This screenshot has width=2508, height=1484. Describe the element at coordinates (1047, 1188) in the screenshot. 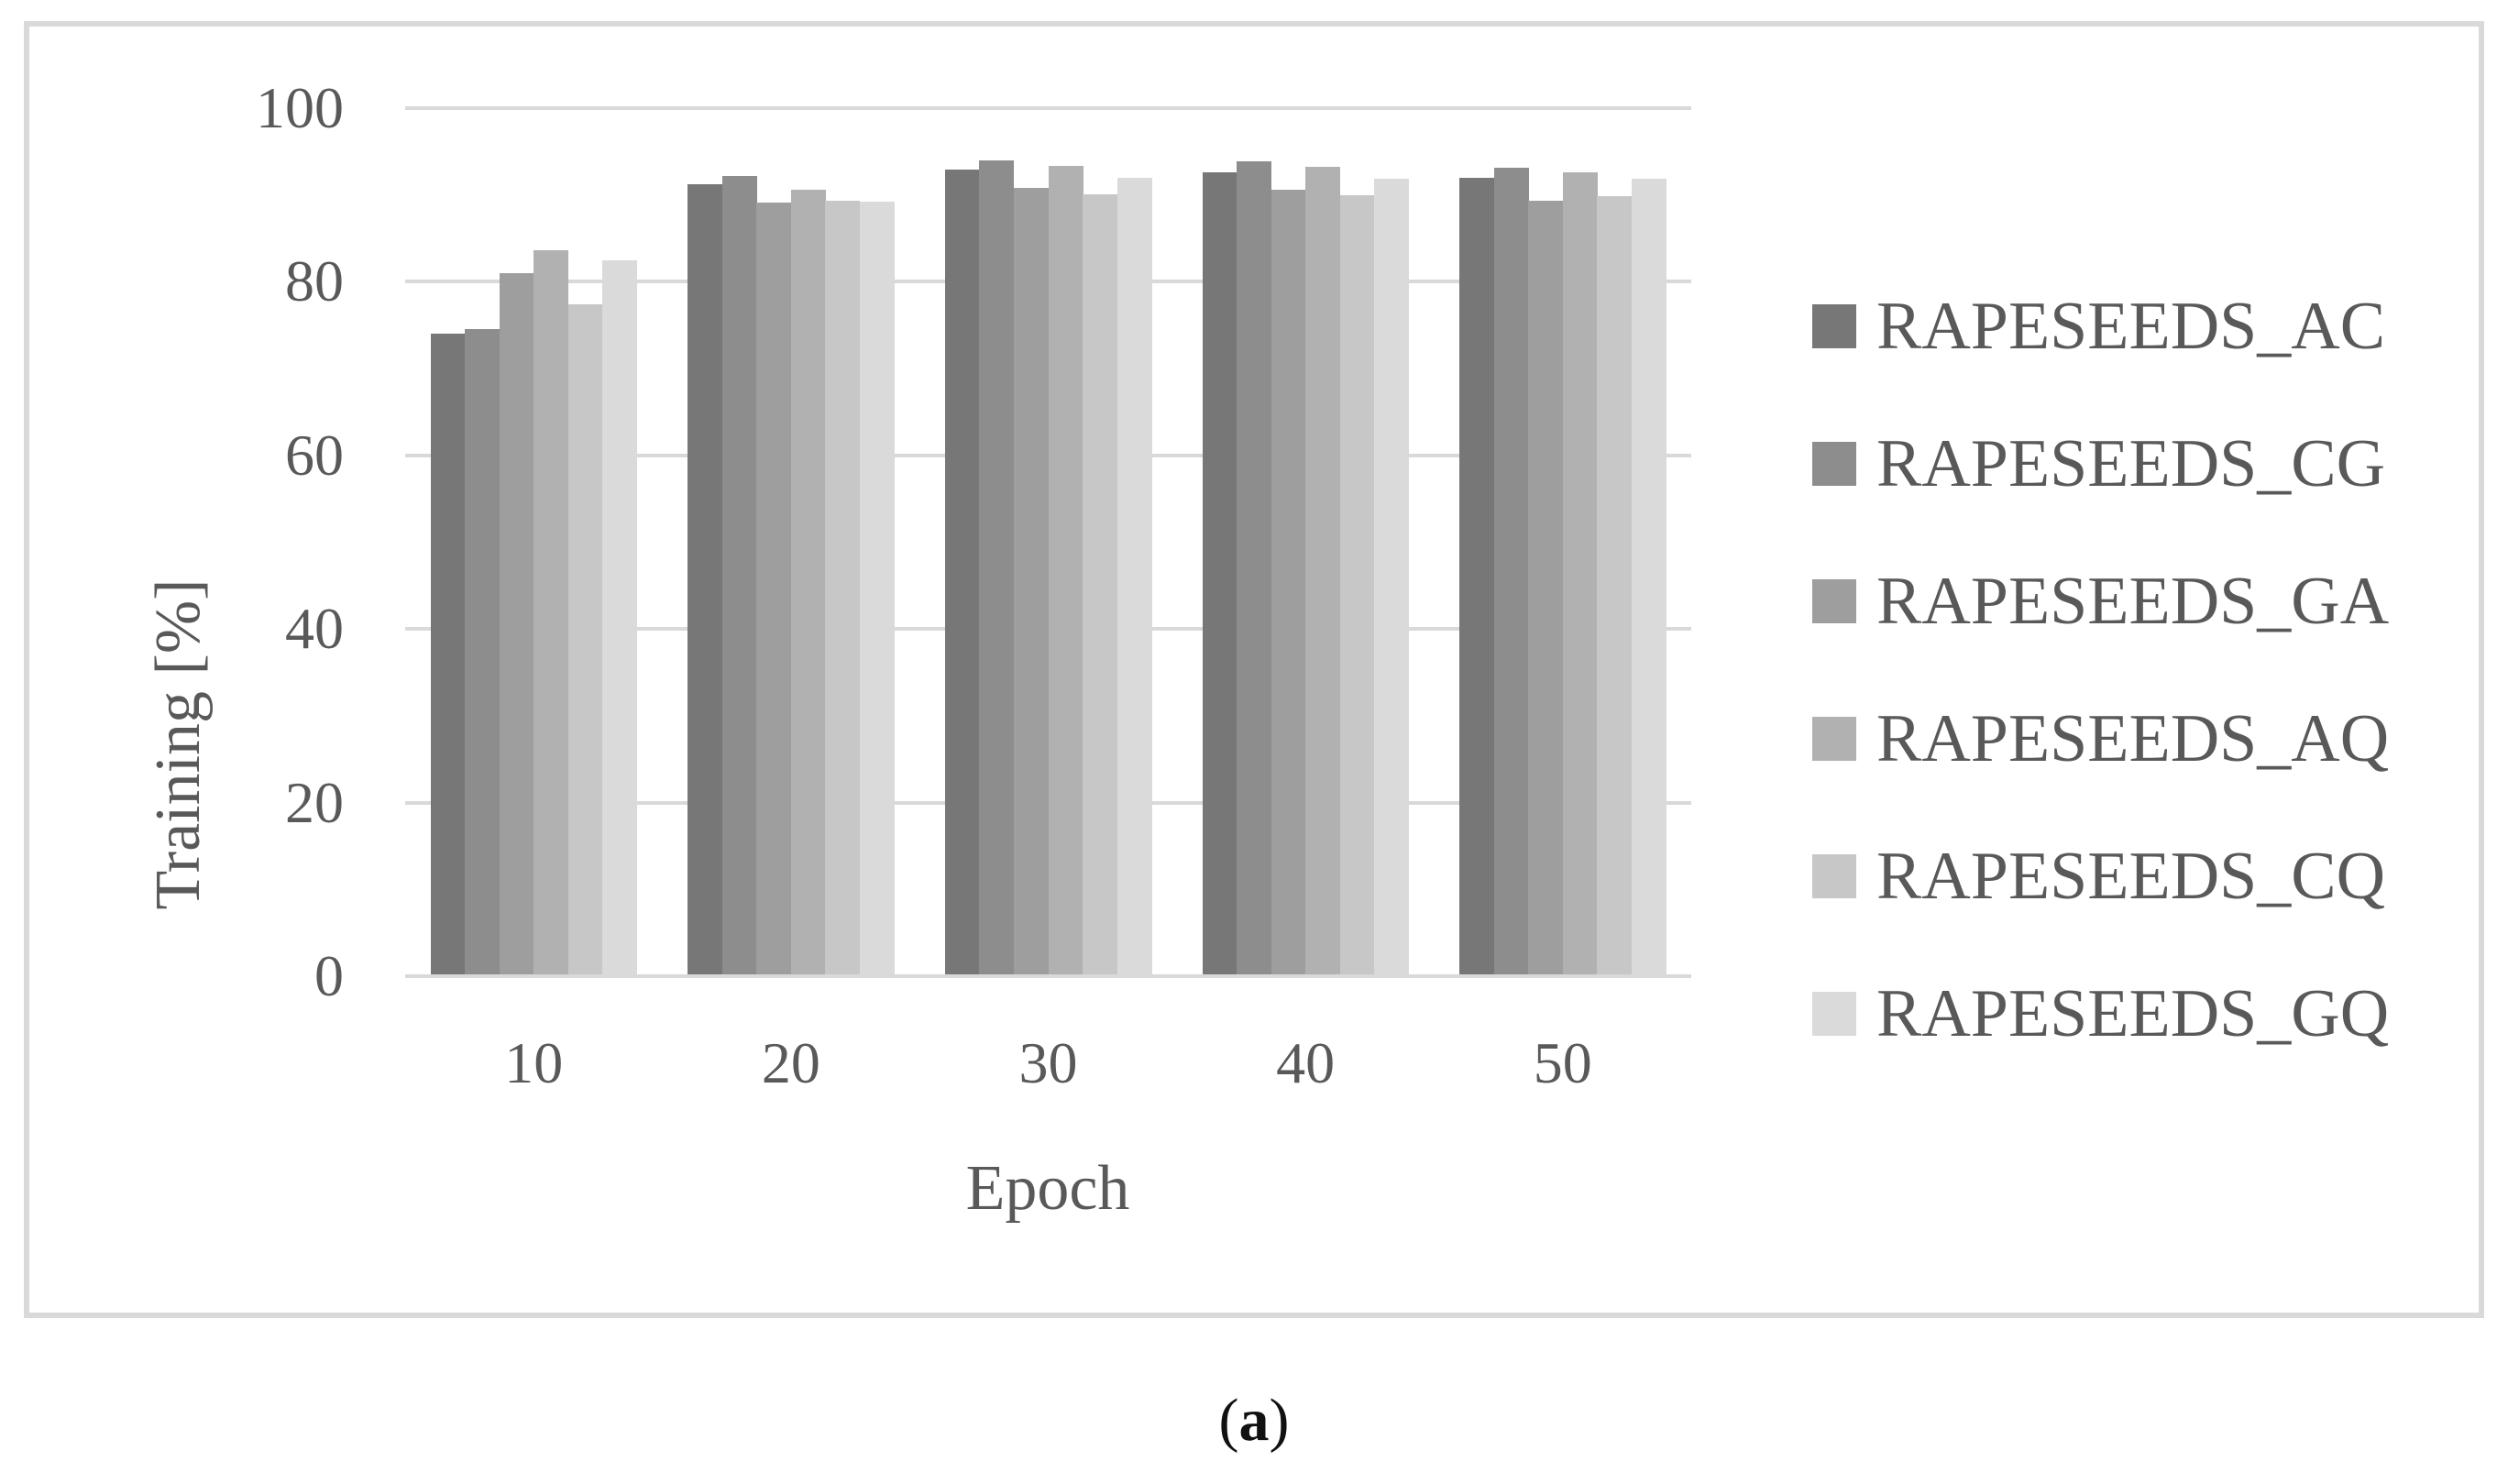

I see `x-axis-title: Epoch` at that location.